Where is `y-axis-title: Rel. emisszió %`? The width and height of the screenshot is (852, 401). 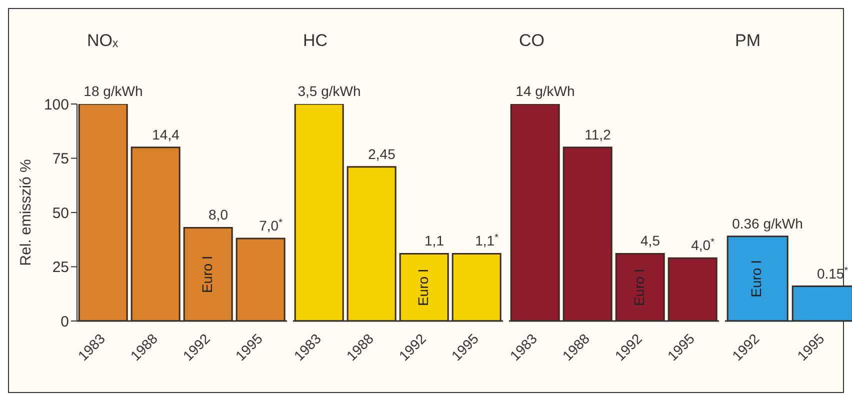
y-axis-title: Rel. emisszió % is located at coordinates (25, 212).